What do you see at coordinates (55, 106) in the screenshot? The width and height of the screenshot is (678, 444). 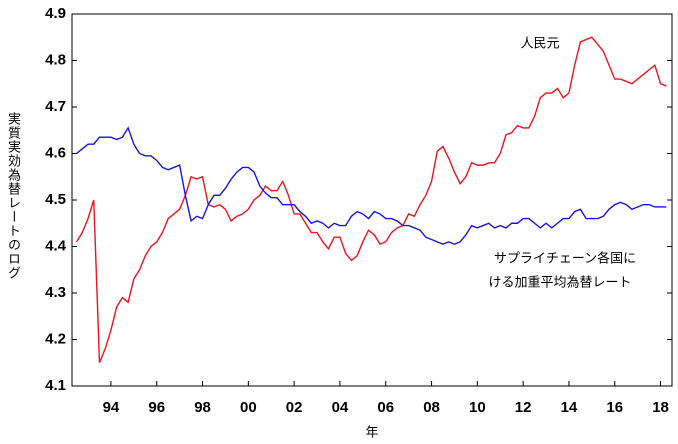 I see `y-tick-label: 4.7` at bounding box center [55, 106].